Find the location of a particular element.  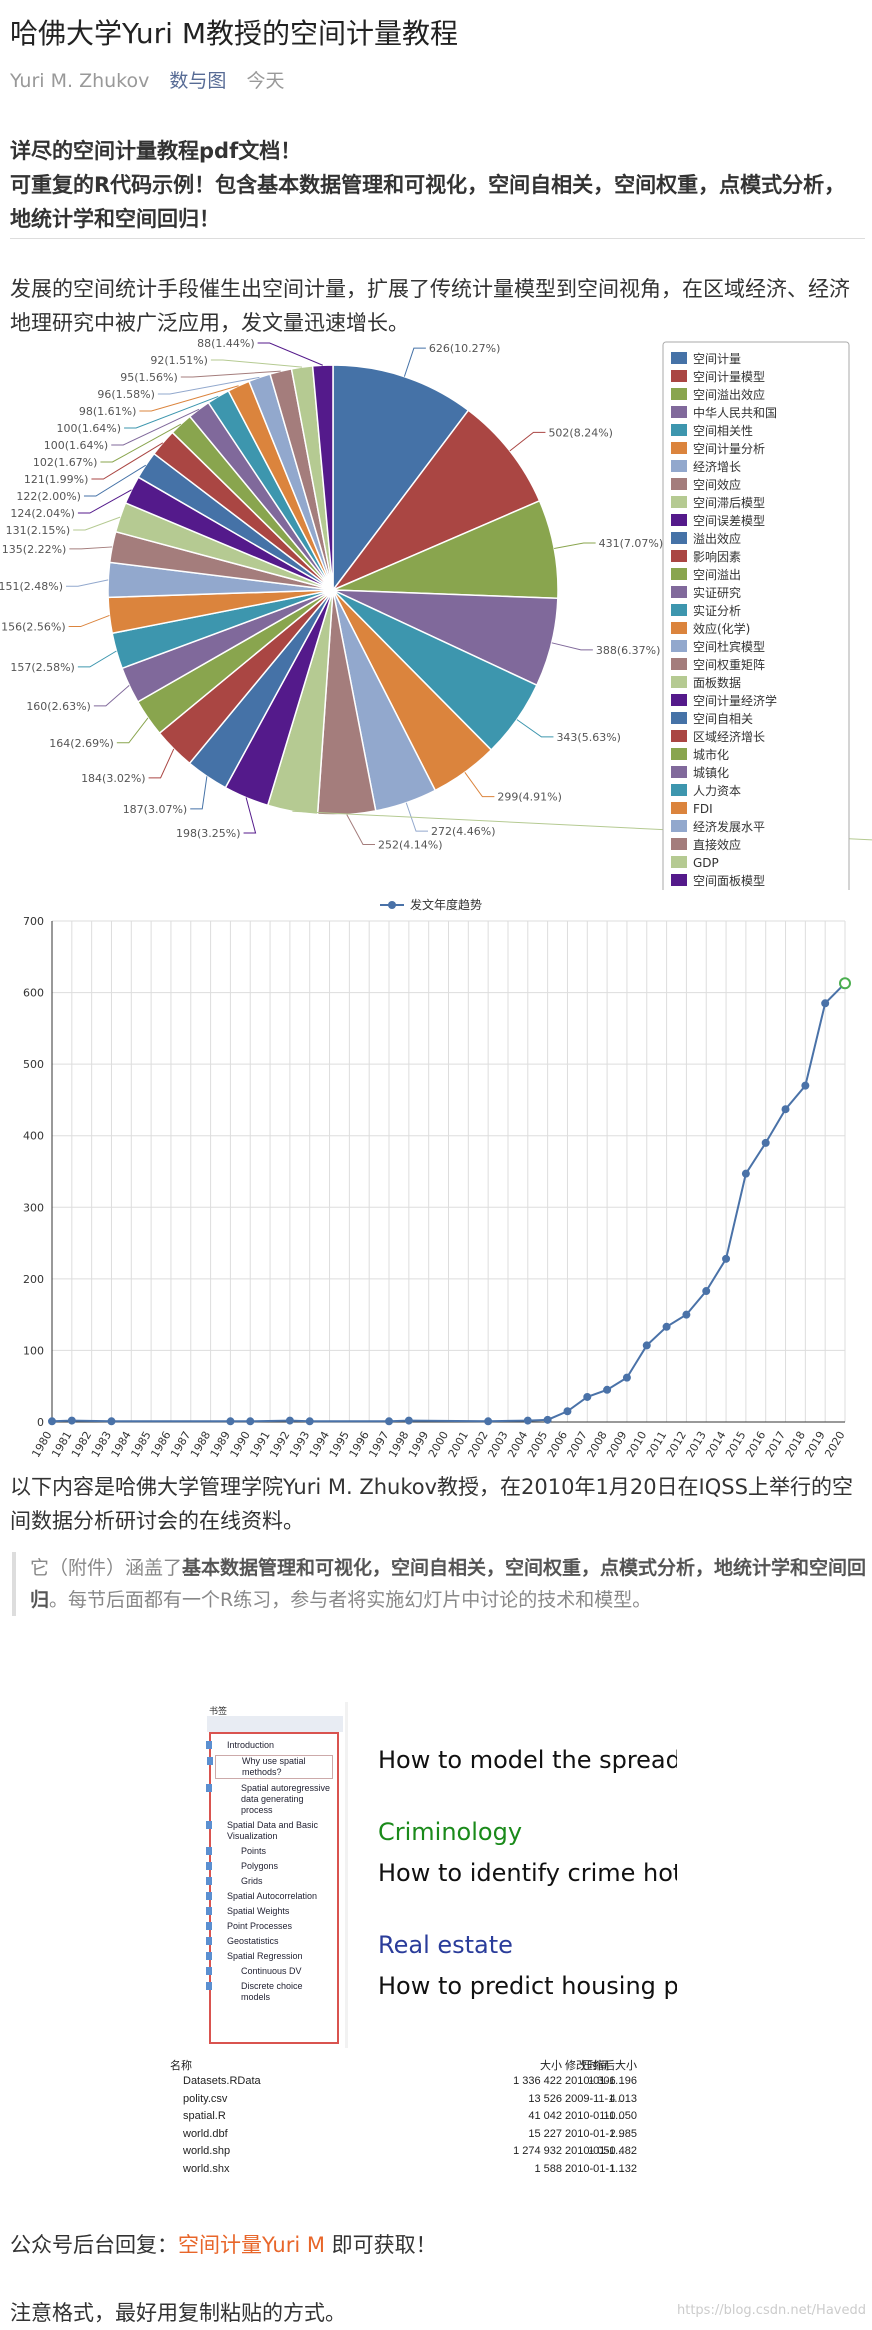

legend-label: 空间权重矩阵 is located at coordinates (729, 665).